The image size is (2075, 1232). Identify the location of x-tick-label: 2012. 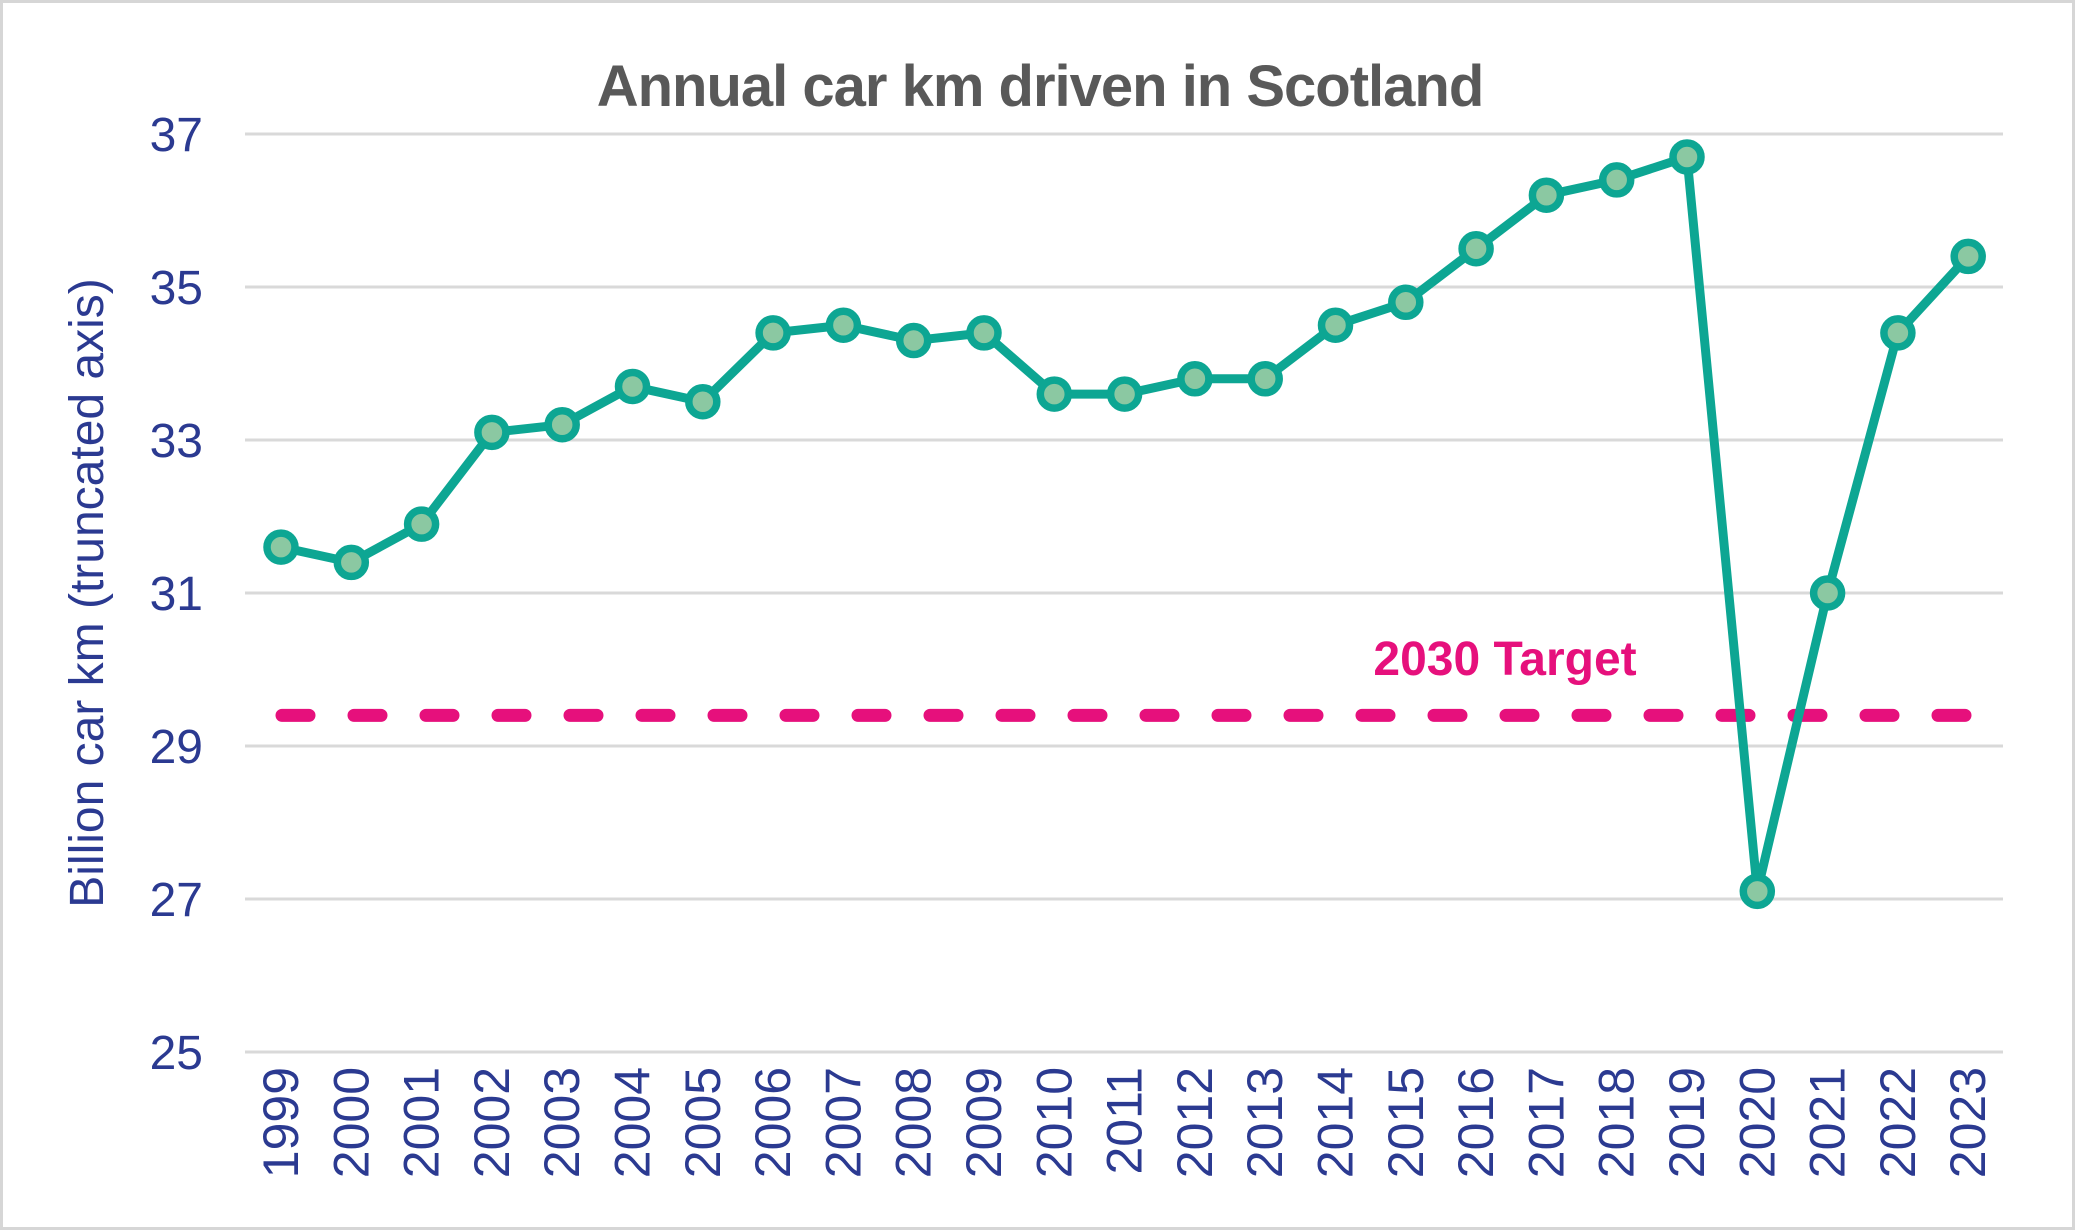
(1195, 1122).